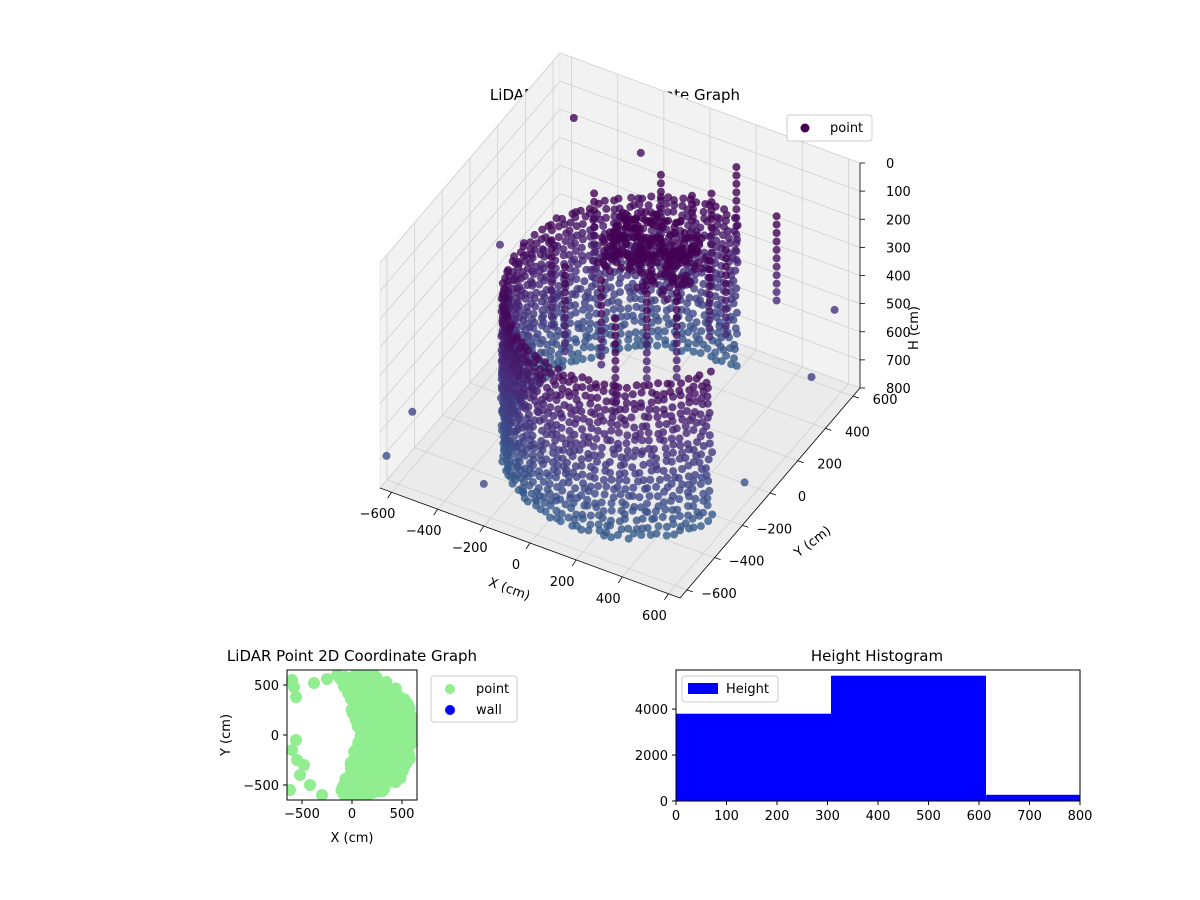 Image resolution: width=1200 pixels, height=900 pixels. What do you see at coordinates (928, 816) in the screenshot?
I see `tick-label-x-histogram: 500` at bounding box center [928, 816].